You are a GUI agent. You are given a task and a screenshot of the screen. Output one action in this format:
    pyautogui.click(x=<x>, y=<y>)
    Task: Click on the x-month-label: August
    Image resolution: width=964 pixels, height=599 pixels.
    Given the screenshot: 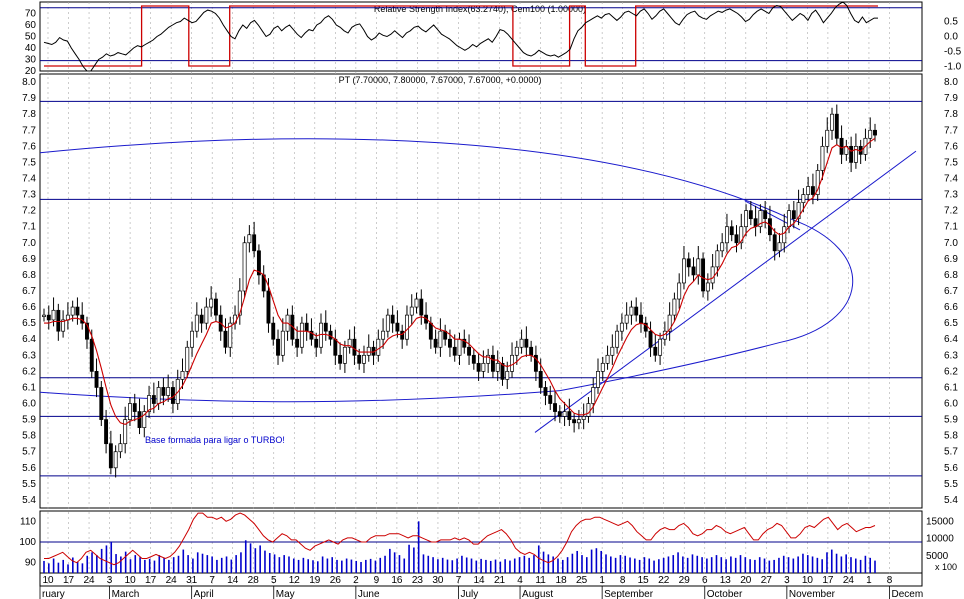 What is the action you would take?
    pyautogui.click(x=537, y=594)
    